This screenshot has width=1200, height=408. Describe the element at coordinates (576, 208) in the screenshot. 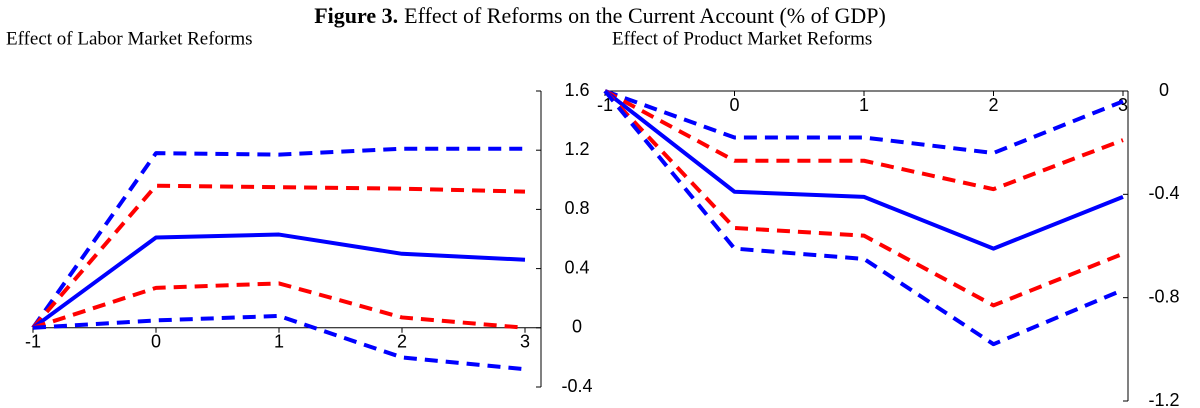

I see `y-tick-label: 0.8` at that location.